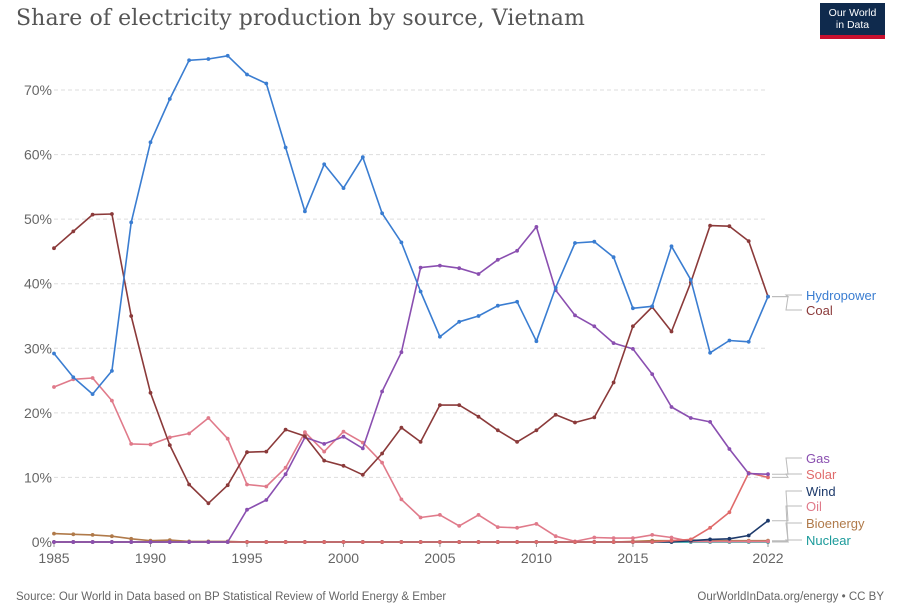 The image size is (900, 609). I want to click on legend-label-nuclear: Nuclear, so click(828, 540).